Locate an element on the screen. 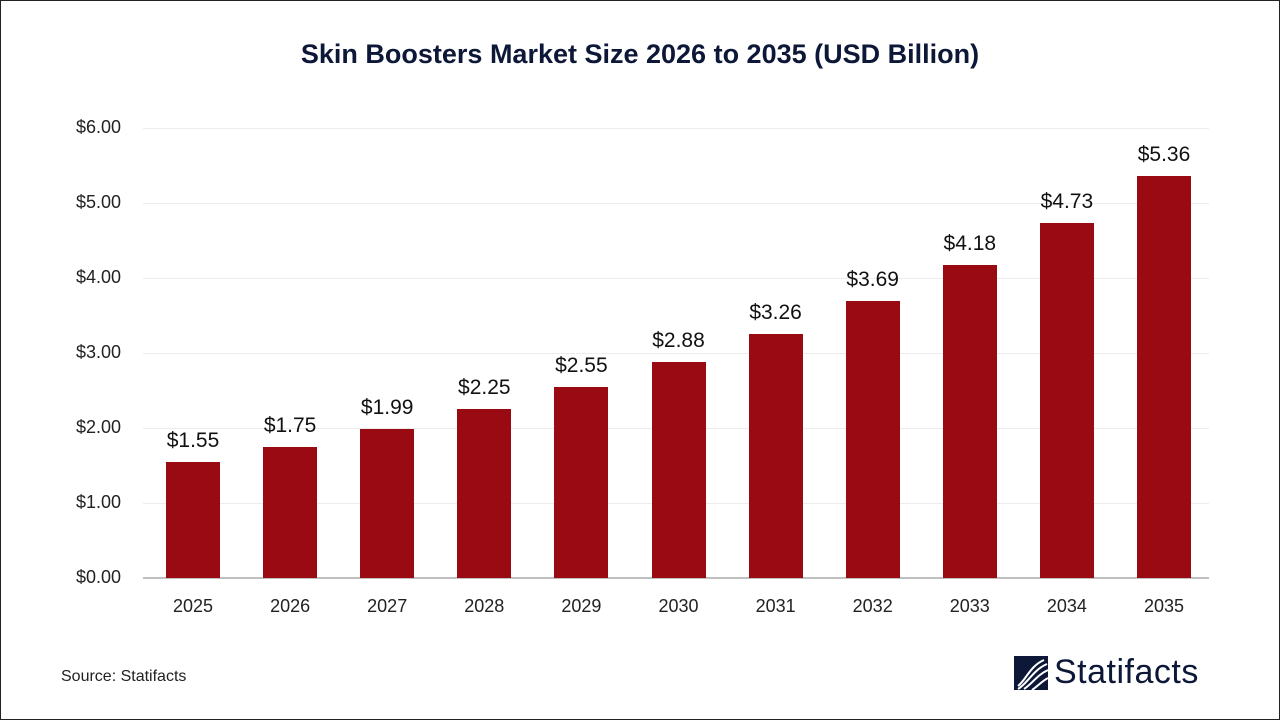  y-tick-label: $3.00 is located at coordinates (98, 352).